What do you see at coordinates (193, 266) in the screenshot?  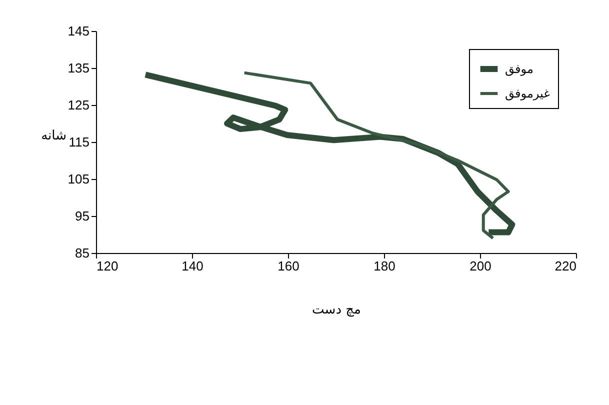 I see `x-tick-label: 140` at bounding box center [193, 266].